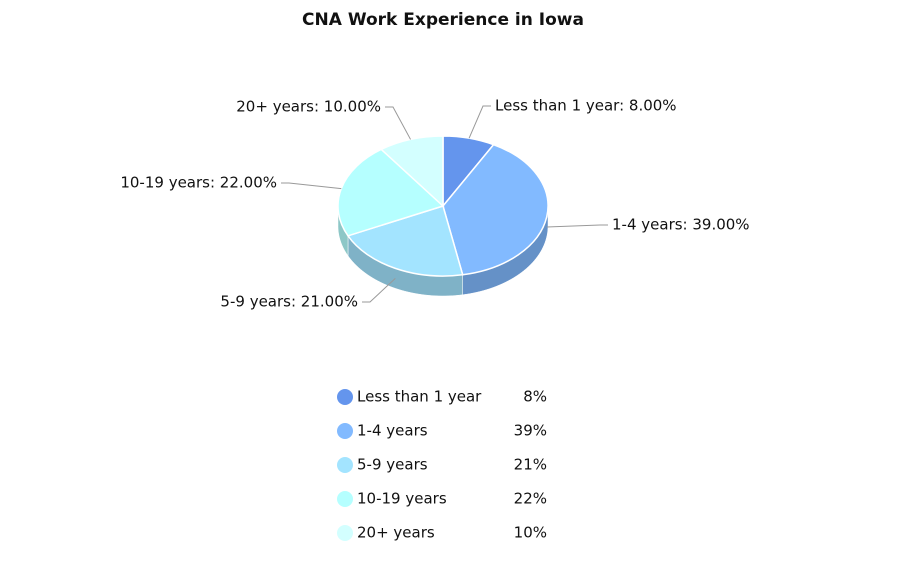  What do you see at coordinates (443, 20) in the screenshot?
I see `chart-title: CNA Work Experience in Iowa` at bounding box center [443, 20].